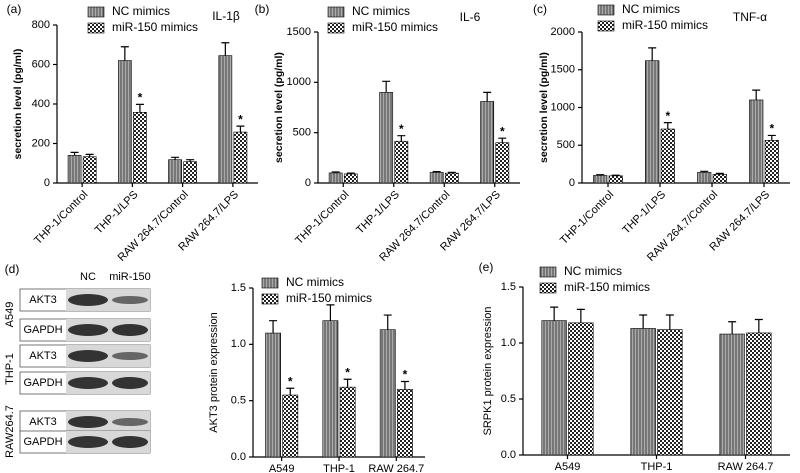 Image resolution: width=800 pixels, height=473 pixels. What do you see at coordinates (657, 467) in the screenshot?
I see `x-tick-label: THP-1` at bounding box center [657, 467].